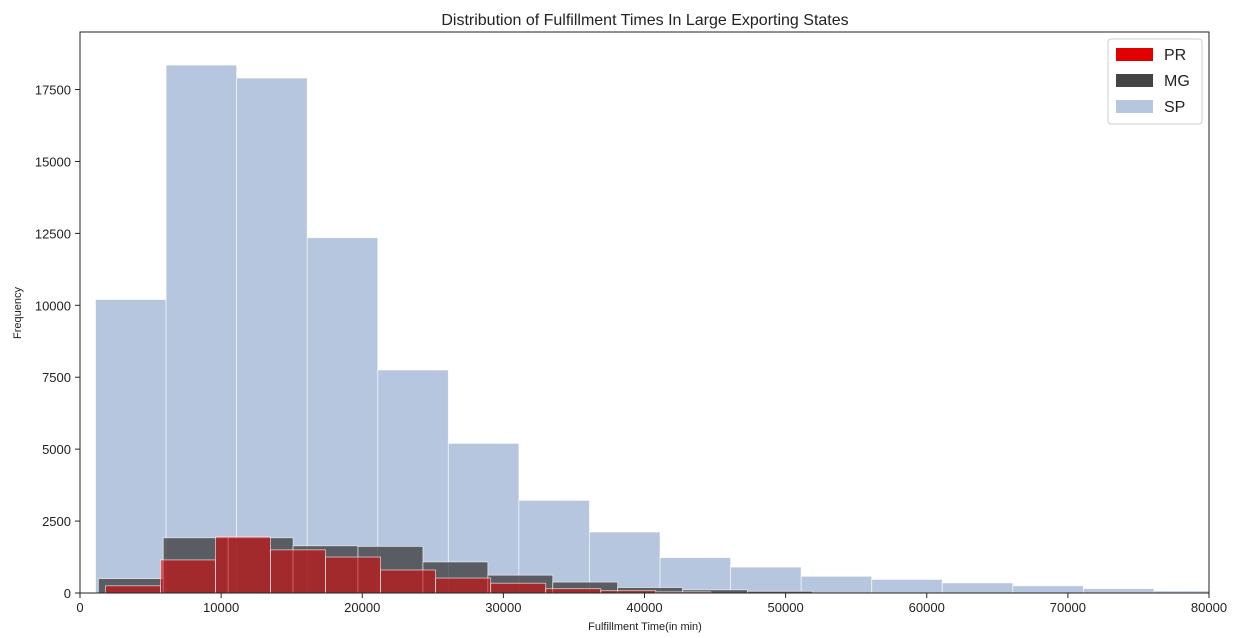  Describe the element at coordinates (1134, 54) in the screenshot. I see `legend-swatch-pr` at that location.